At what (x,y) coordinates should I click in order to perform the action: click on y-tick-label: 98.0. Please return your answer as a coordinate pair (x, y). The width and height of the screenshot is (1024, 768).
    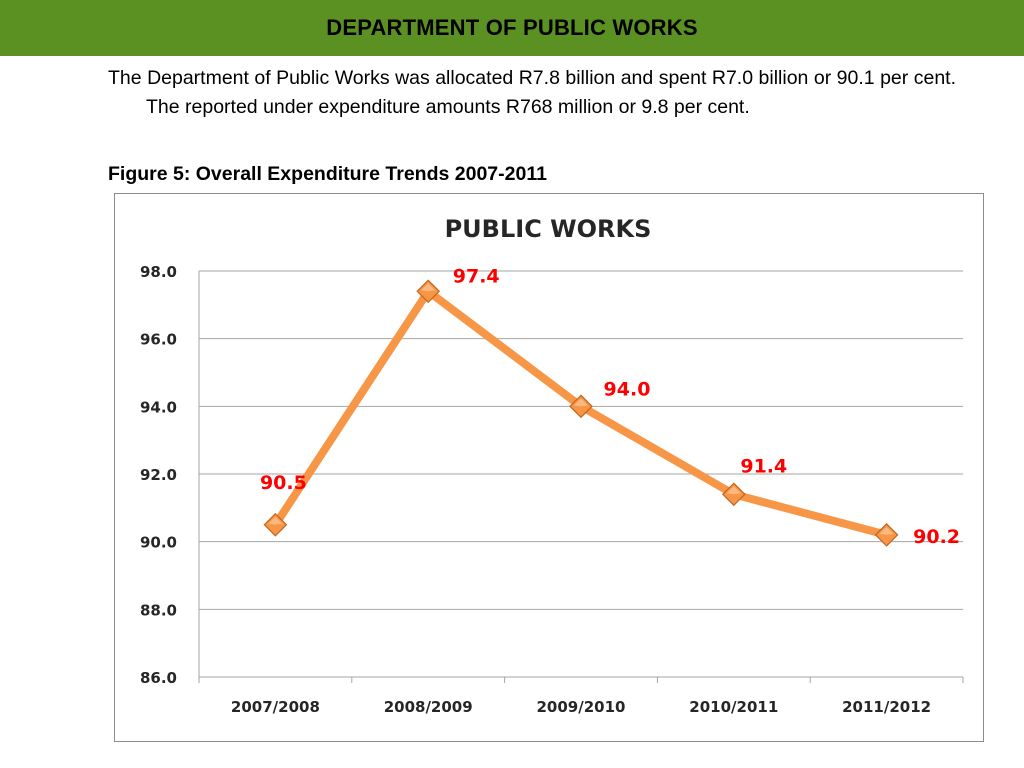
    Looking at the image, I should click on (158, 272).